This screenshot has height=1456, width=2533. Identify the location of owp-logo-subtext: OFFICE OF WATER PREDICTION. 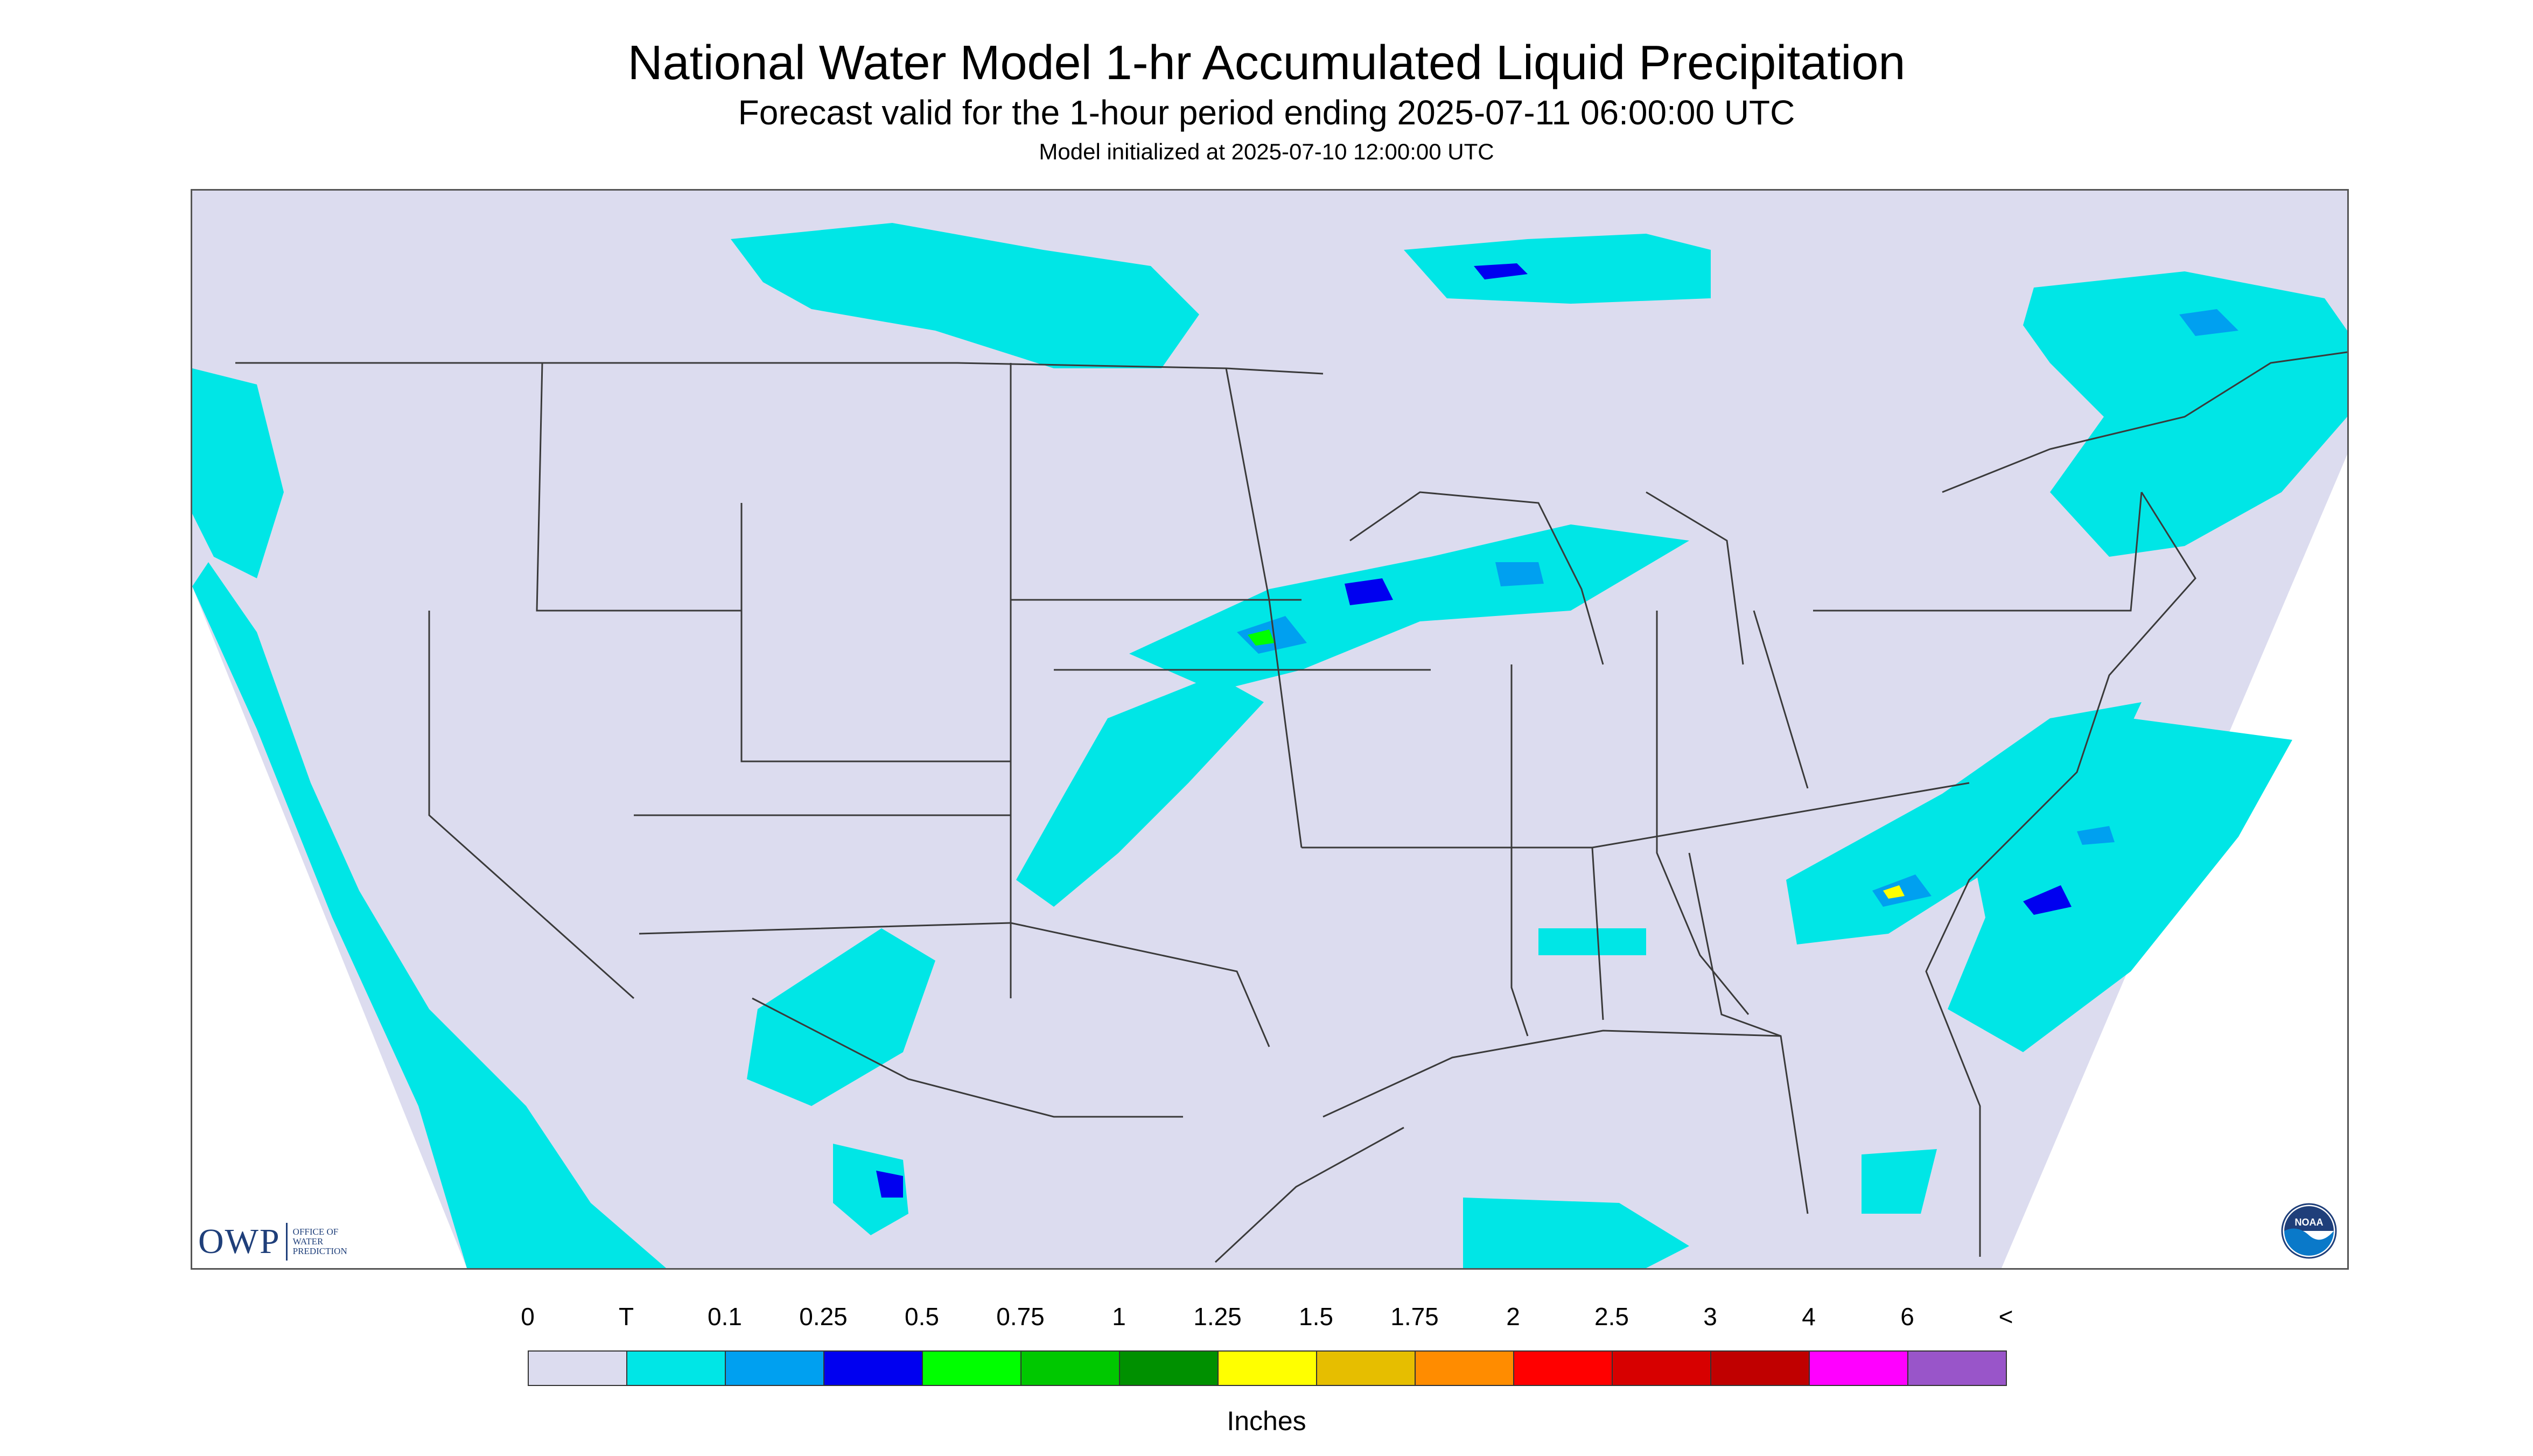
(319, 1241).